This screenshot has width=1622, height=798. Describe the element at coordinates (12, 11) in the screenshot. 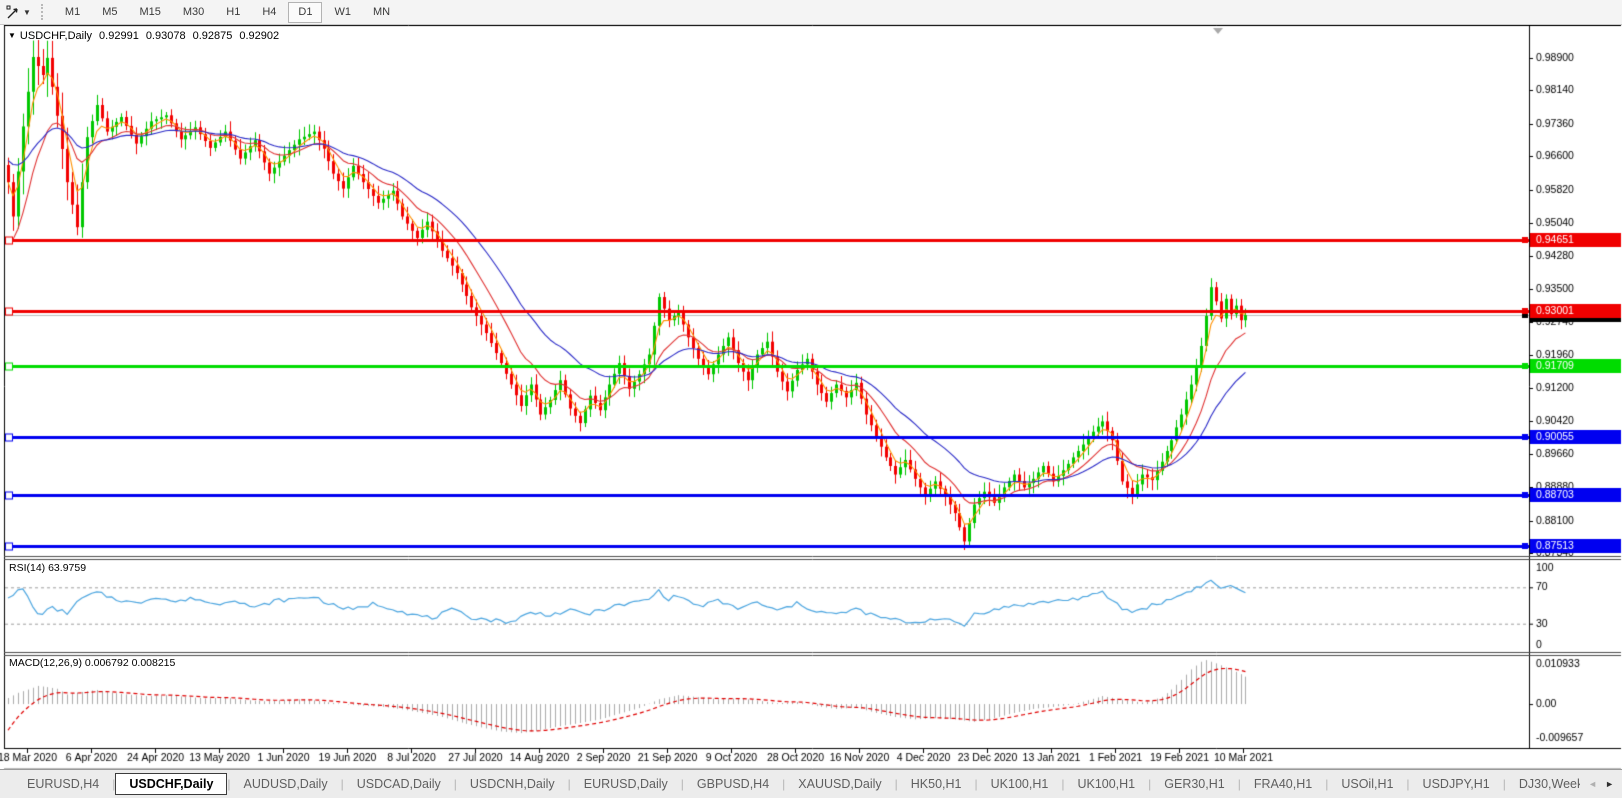

I see `crosshair-icon` at that location.